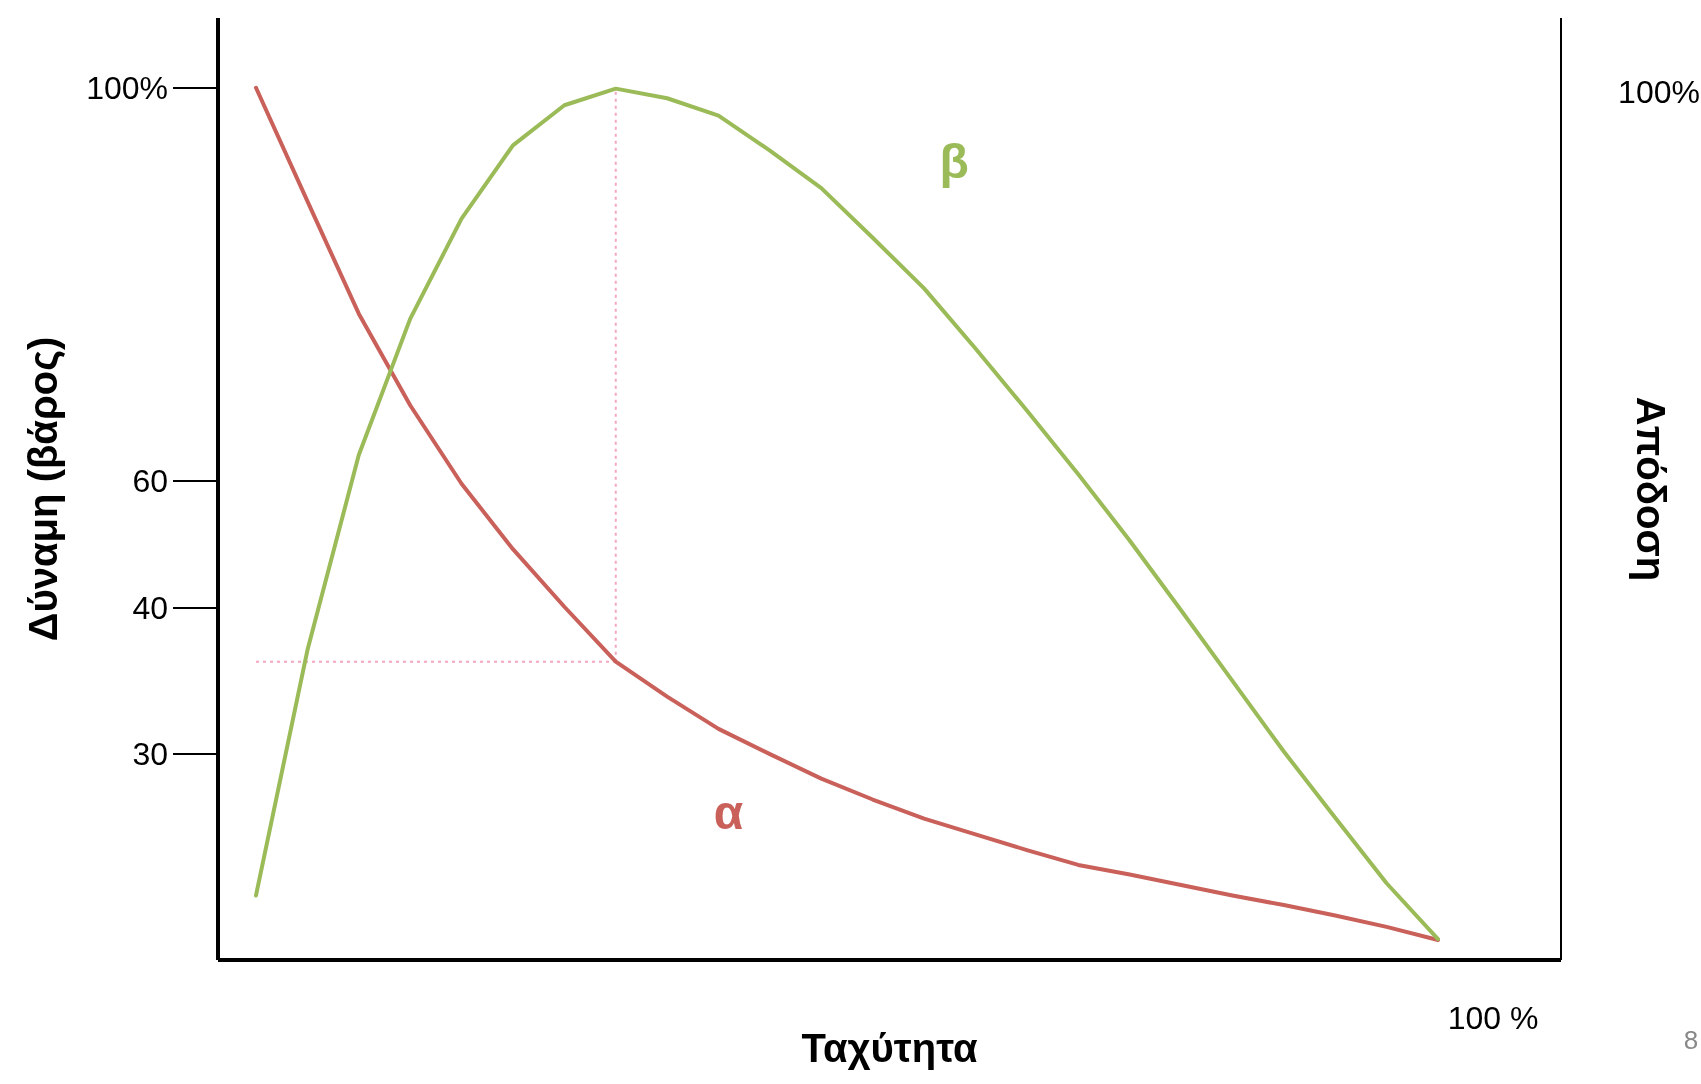 This screenshot has width=1701, height=1084. Describe the element at coordinates (954, 162) in the screenshot. I see `series-label: β` at that location.